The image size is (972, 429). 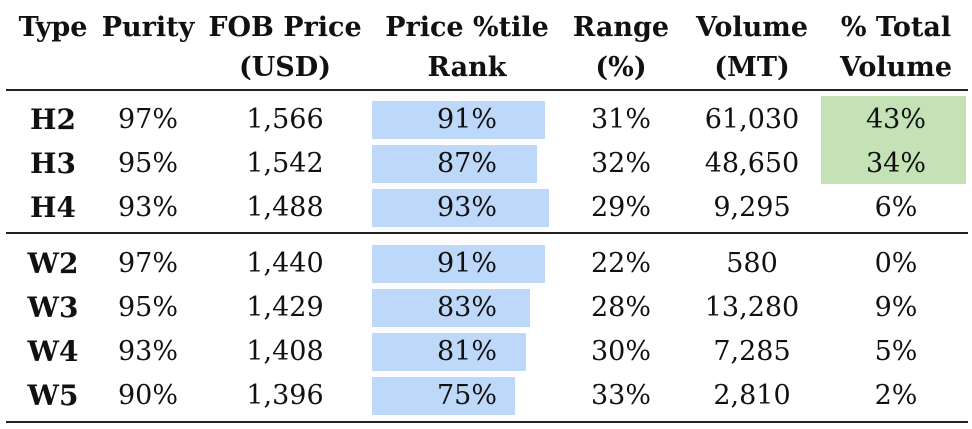 I want to click on total-volume-cell: 0%, so click(x=896, y=263).